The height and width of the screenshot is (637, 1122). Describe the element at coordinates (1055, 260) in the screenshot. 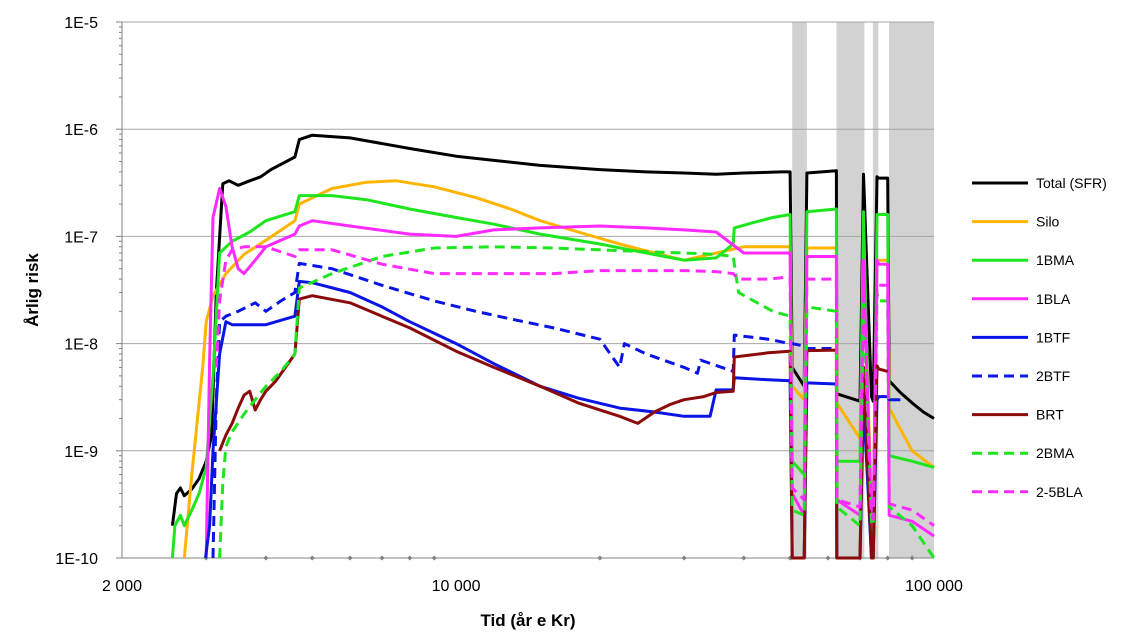

I see `legend-label: 1BMA` at that location.